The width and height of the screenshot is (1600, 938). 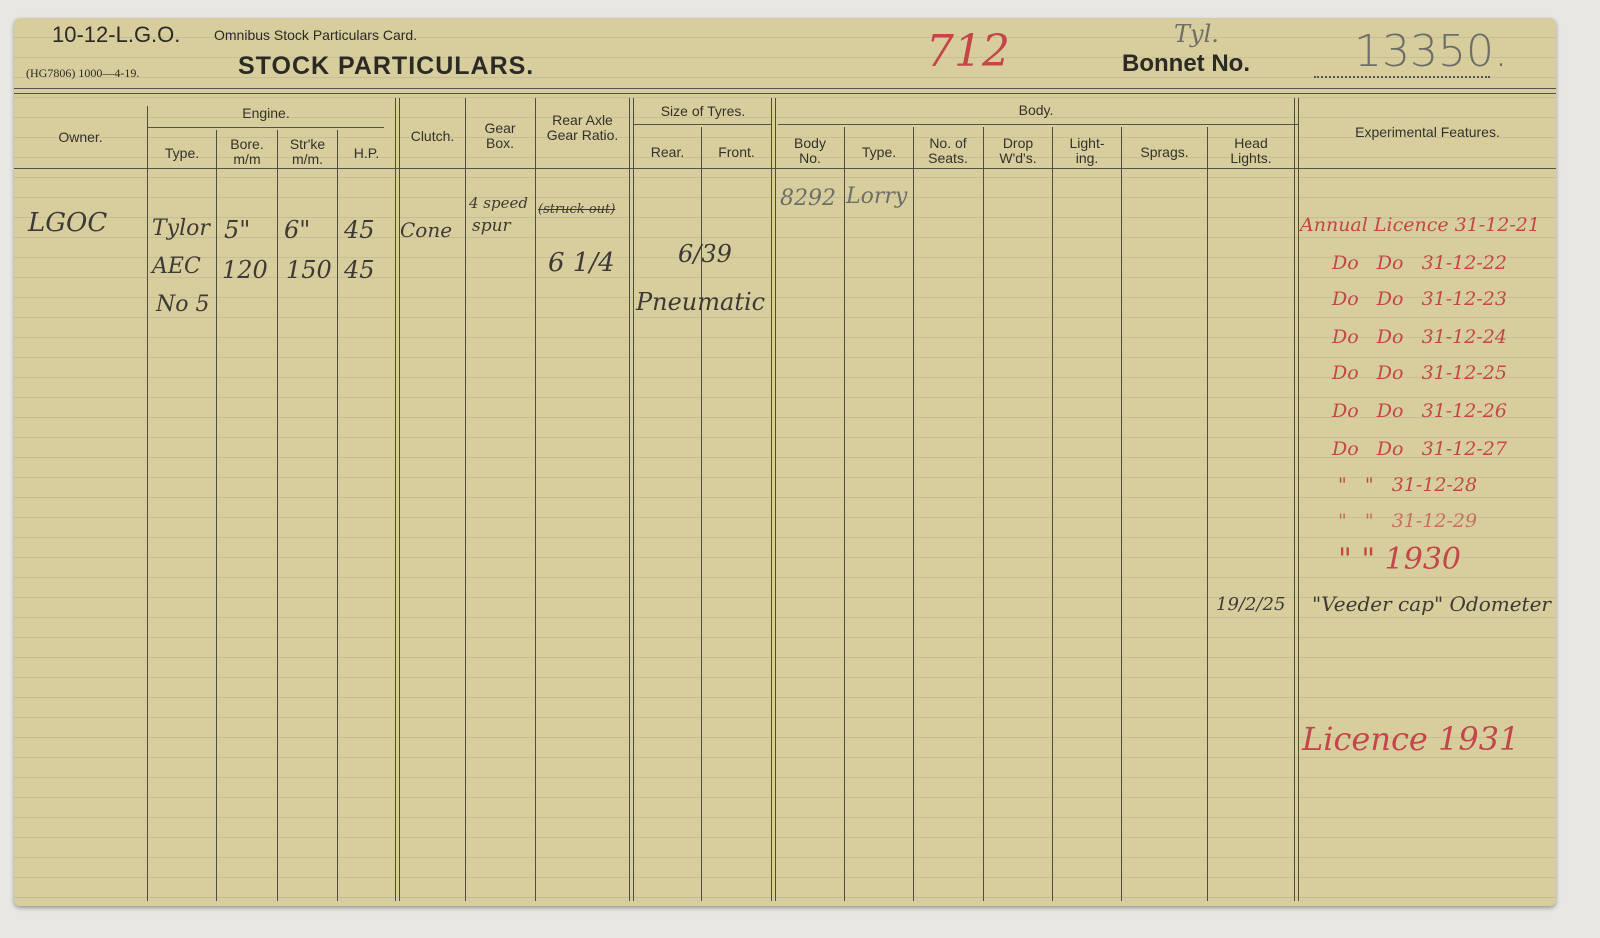 What do you see at coordinates (176, 266) in the screenshot?
I see `engine-type-entry: AEC` at bounding box center [176, 266].